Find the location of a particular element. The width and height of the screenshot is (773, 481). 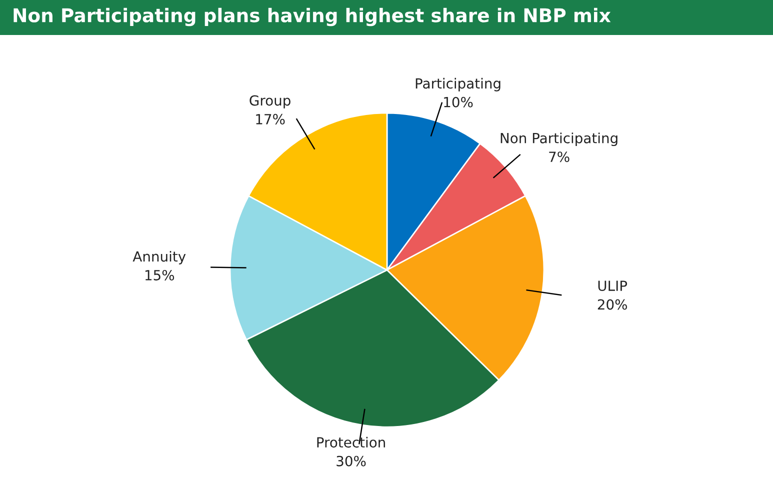

data-label: 10% is located at coordinates (458, 102).